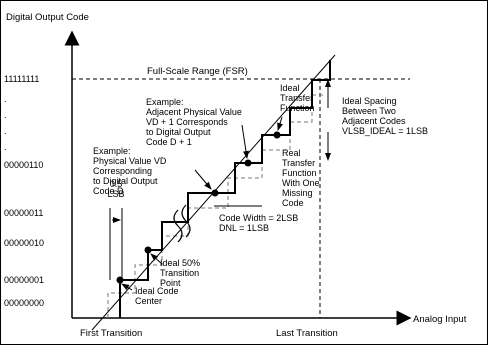 Image resolution: width=488 pixels, height=345 pixels. I want to click on example-label: Code D, so click(108, 191).